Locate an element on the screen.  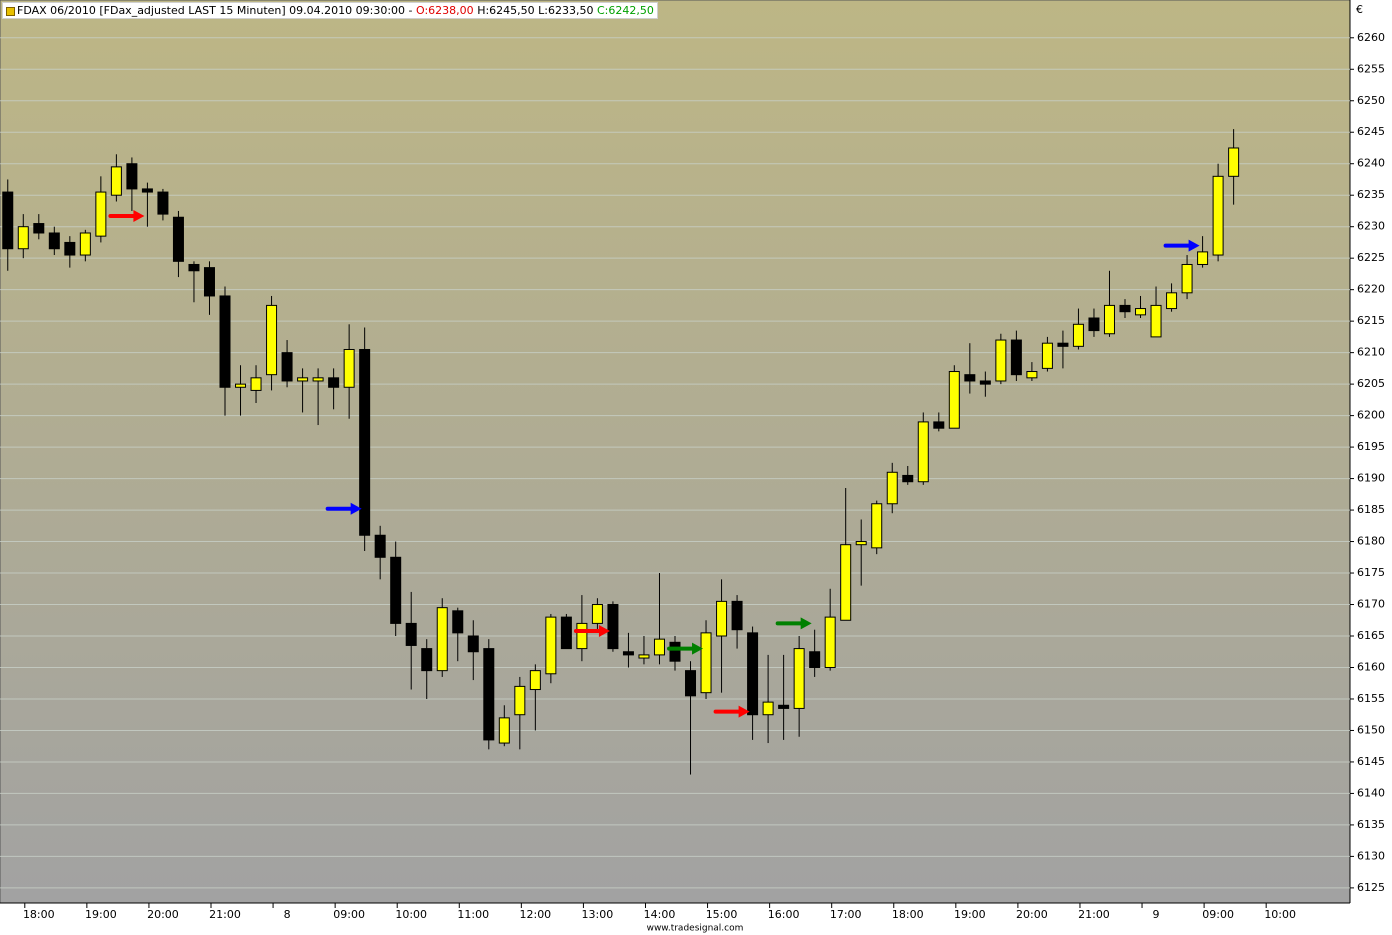
y-tick-label: 6250 is located at coordinates (1371, 100).